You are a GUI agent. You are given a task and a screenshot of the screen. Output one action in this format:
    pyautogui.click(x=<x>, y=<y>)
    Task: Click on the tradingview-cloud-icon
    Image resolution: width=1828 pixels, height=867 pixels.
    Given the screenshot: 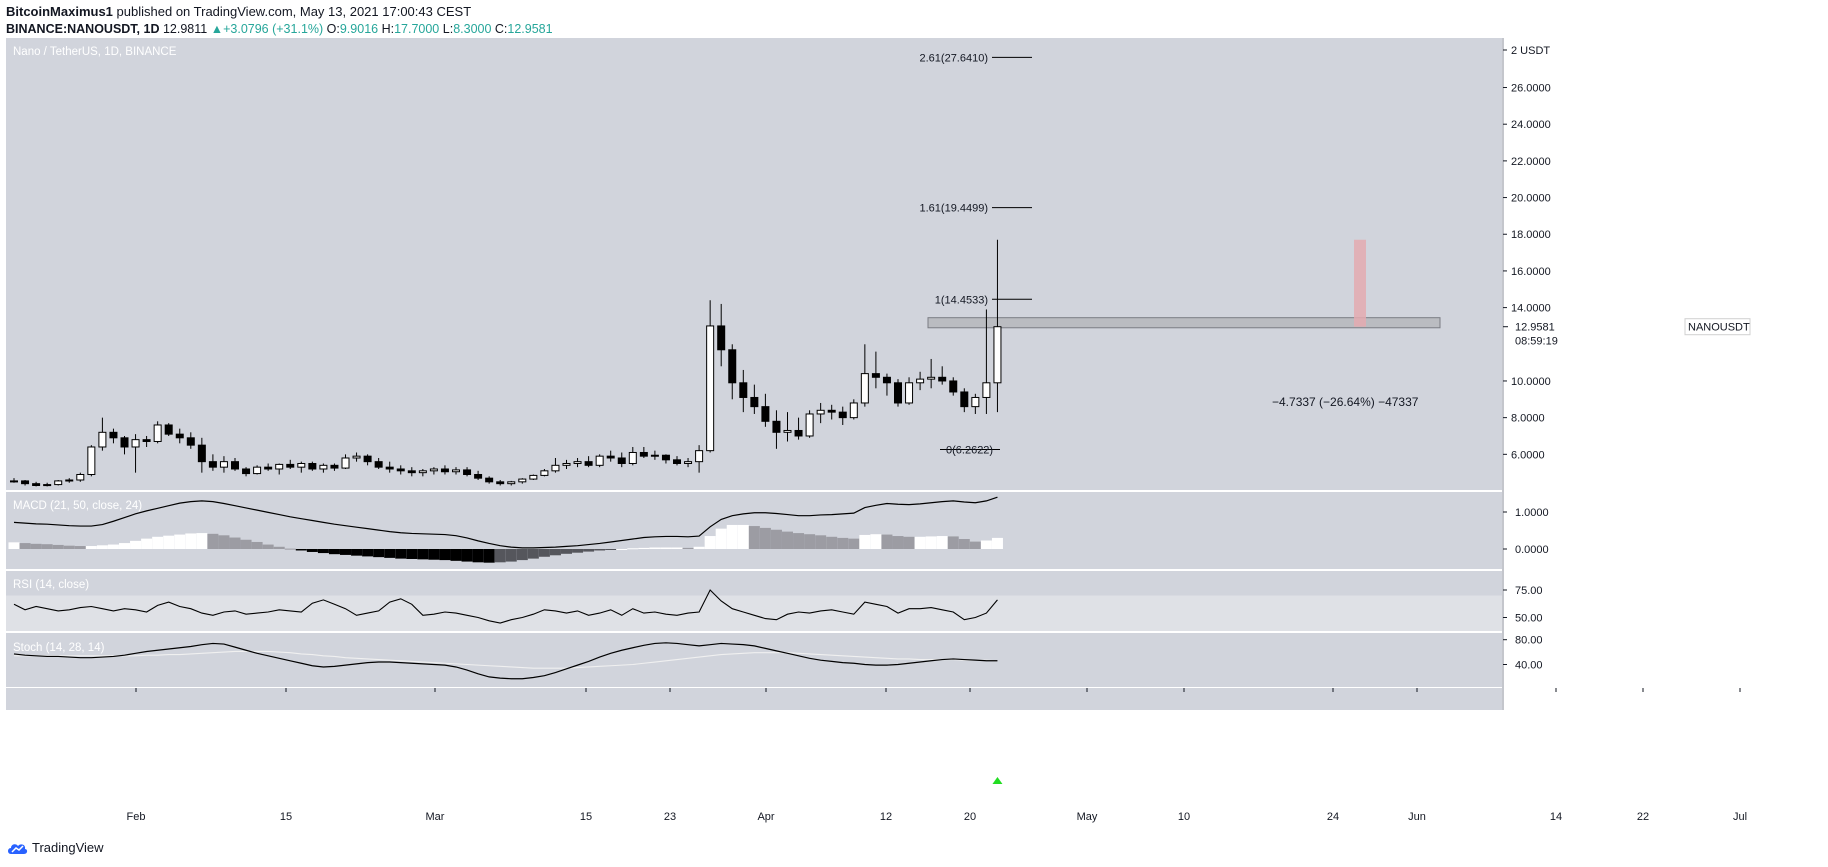 What is the action you would take?
    pyautogui.click(x=18, y=848)
    